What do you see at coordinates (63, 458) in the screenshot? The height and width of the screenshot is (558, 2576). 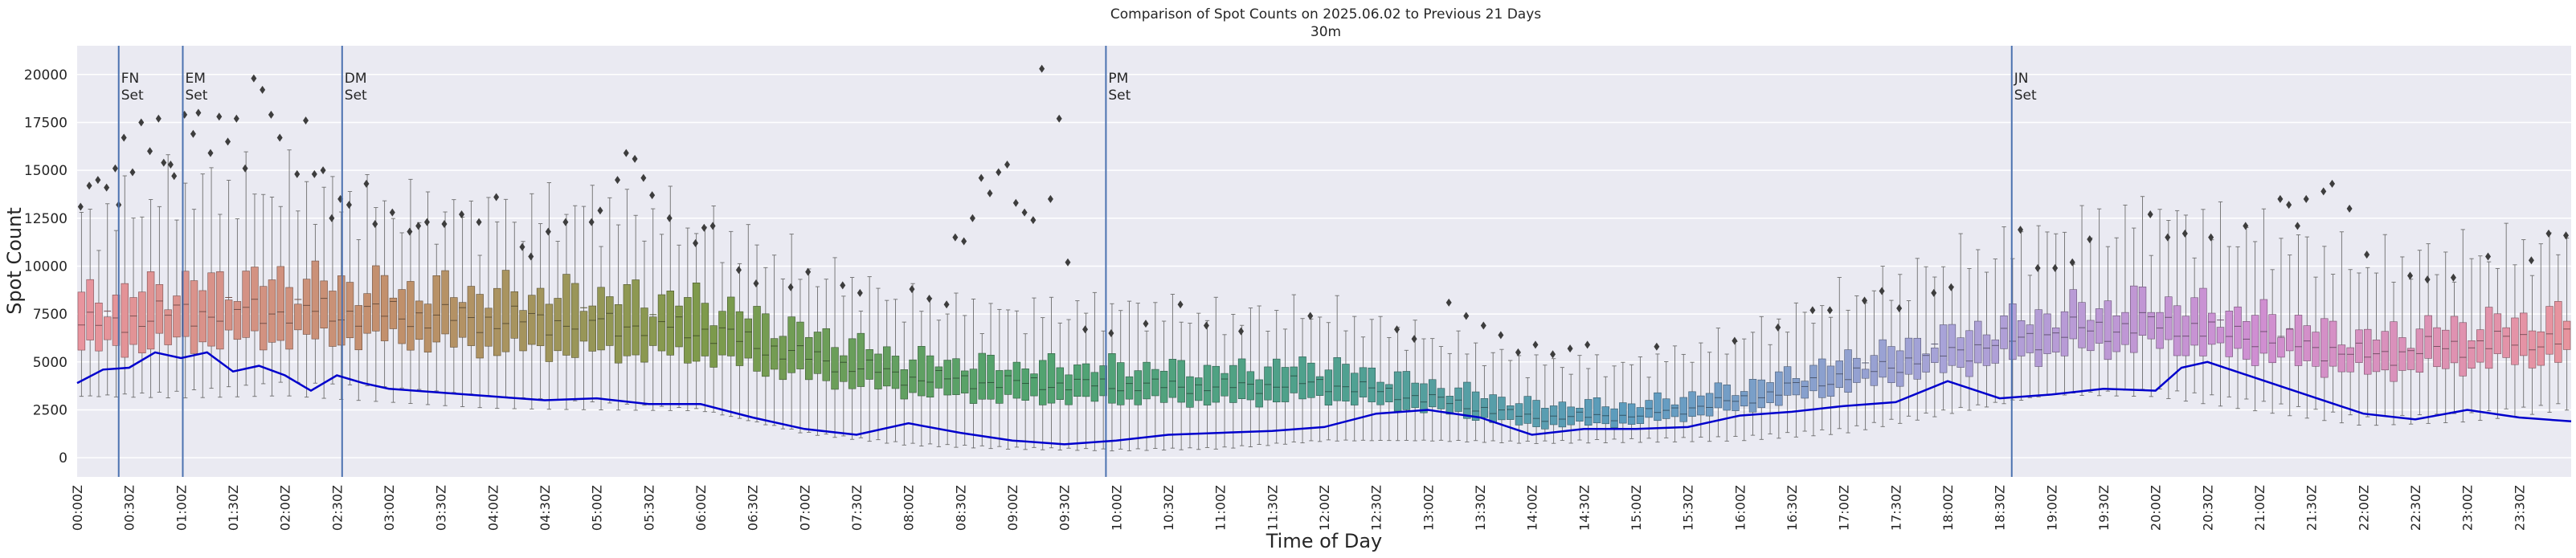 I see `y-tick-label: 0` at bounding box center [63, 458].